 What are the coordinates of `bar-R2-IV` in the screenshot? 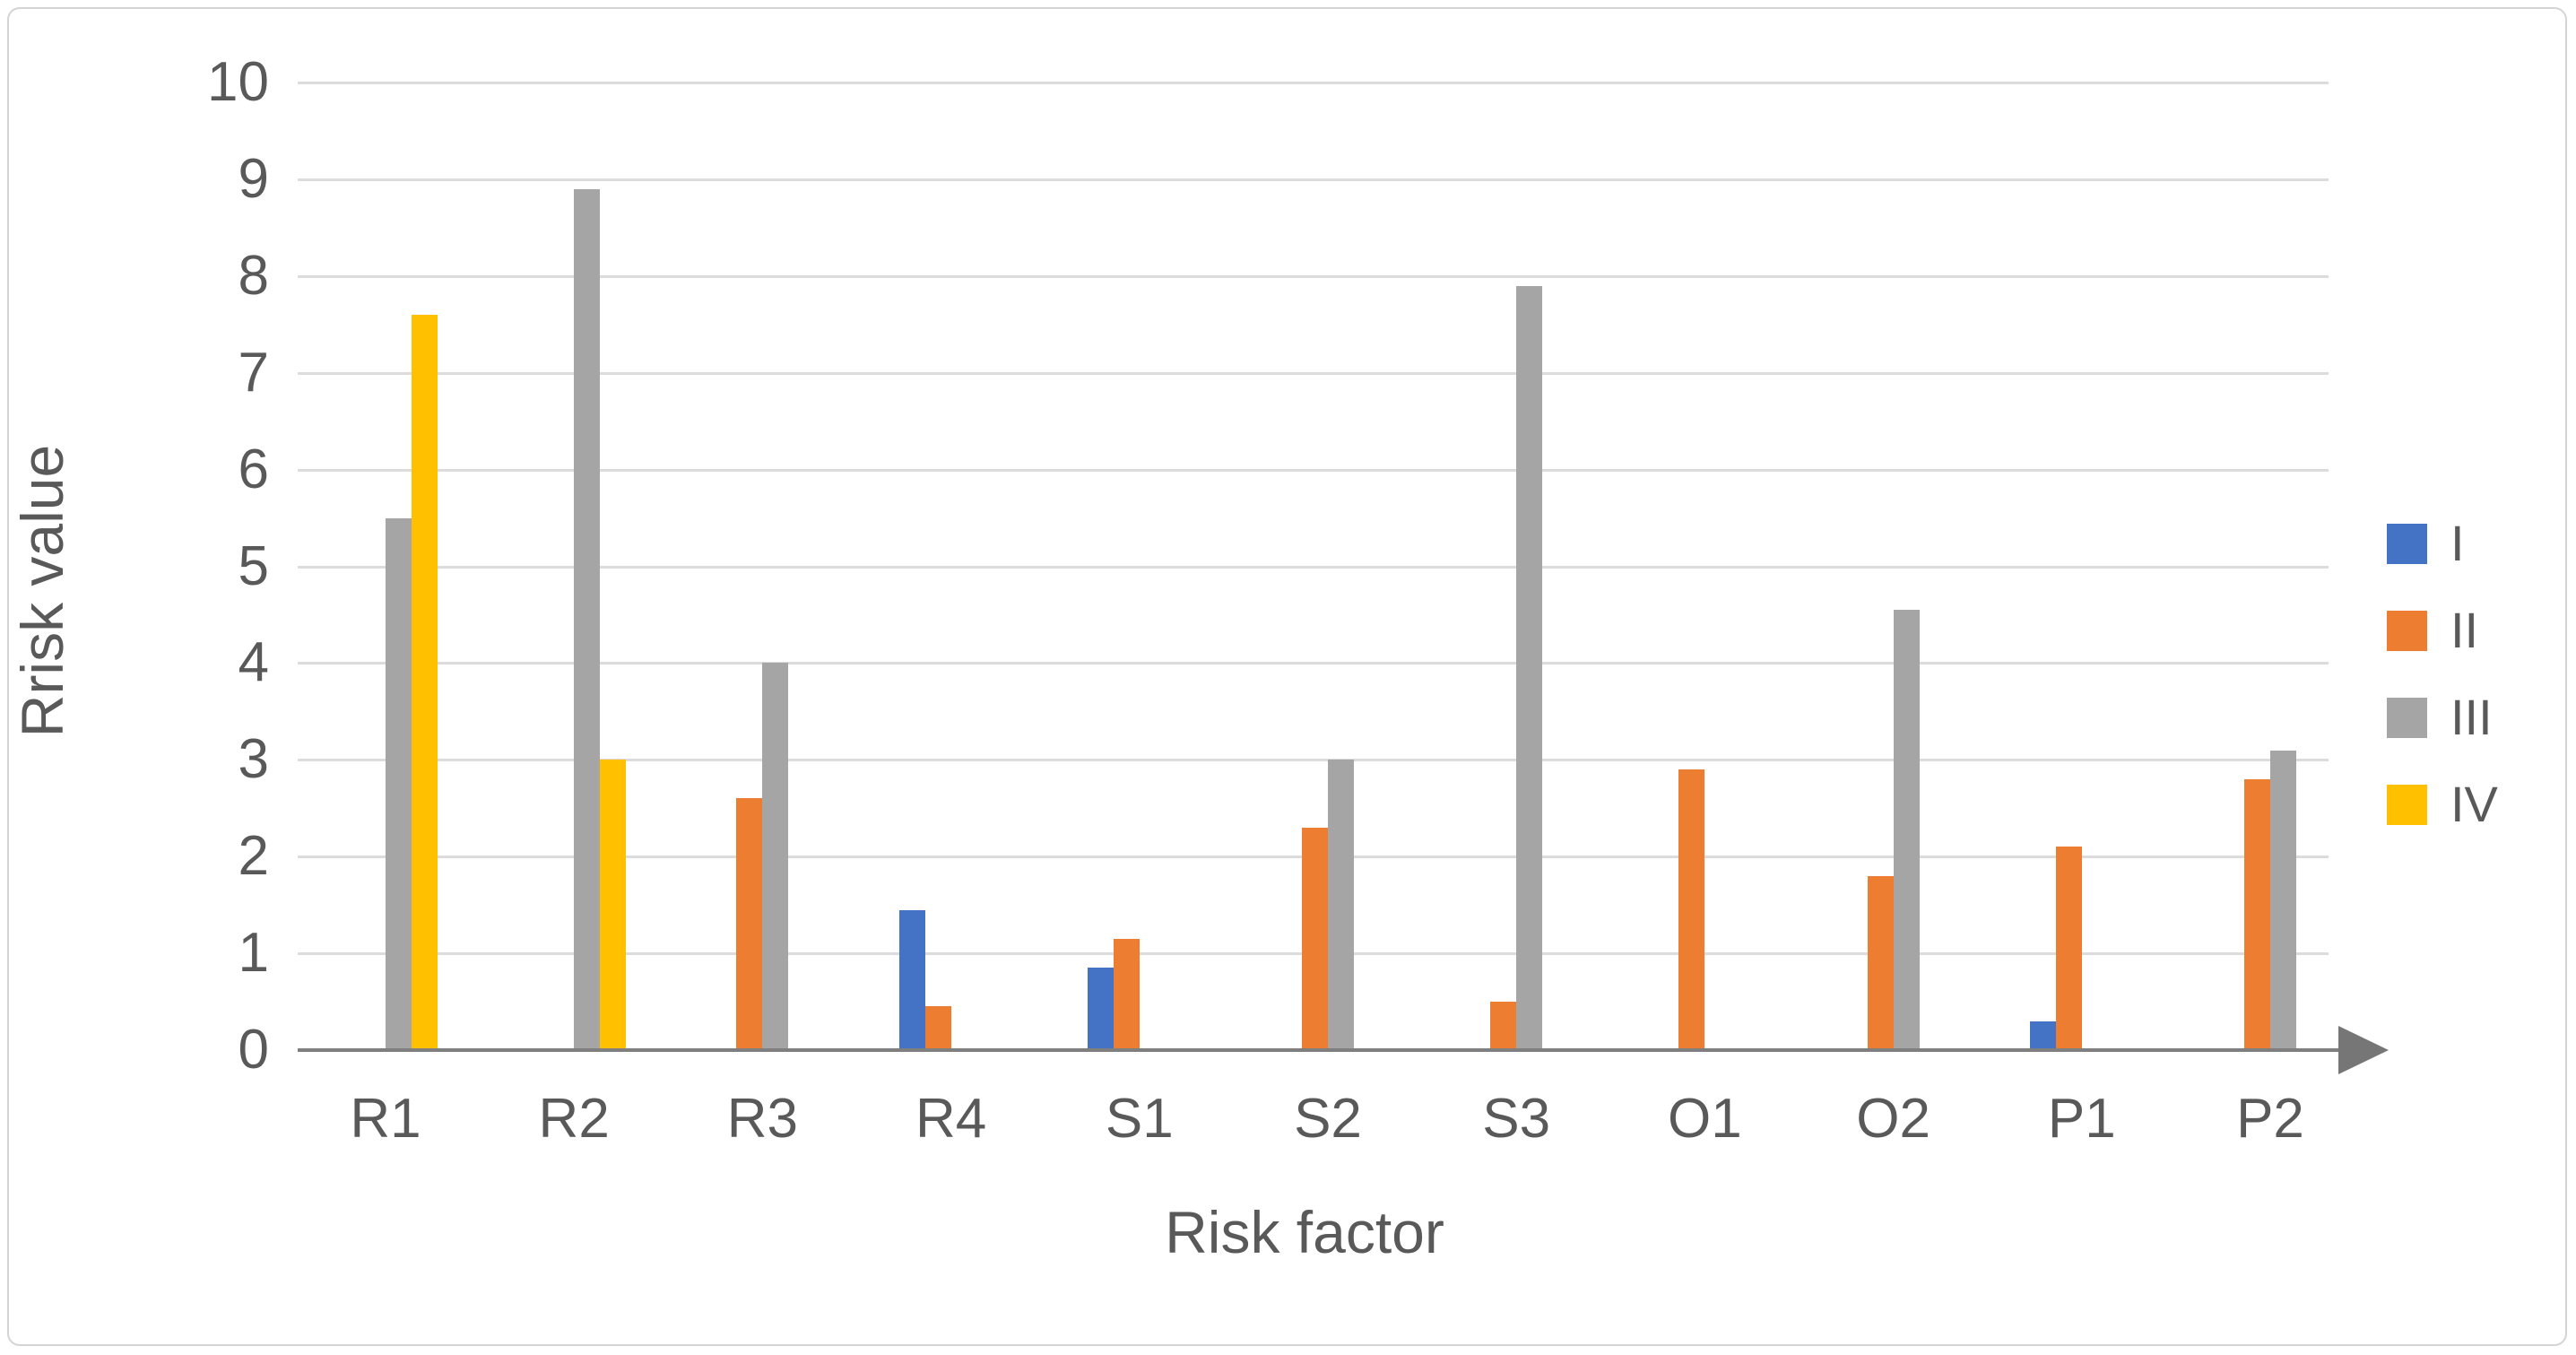 It's located at (613, 905).